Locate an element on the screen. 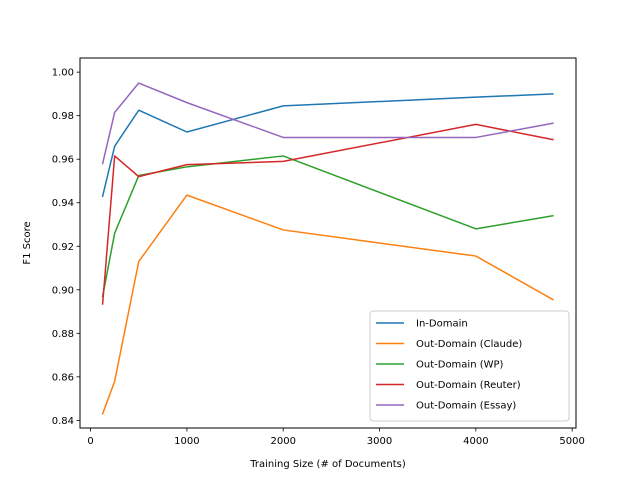 This screenshot has height=480, width=640. legend-label: Out-Domain (Claude) is located at coordinates (469, 344).